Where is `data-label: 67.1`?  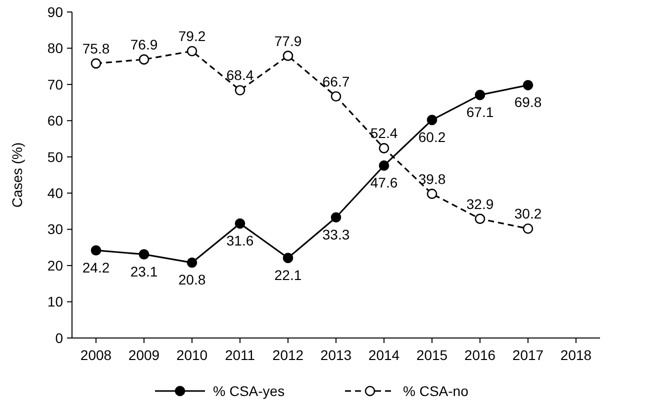
data-label: 67.1 is located at coordinates (480, 112).